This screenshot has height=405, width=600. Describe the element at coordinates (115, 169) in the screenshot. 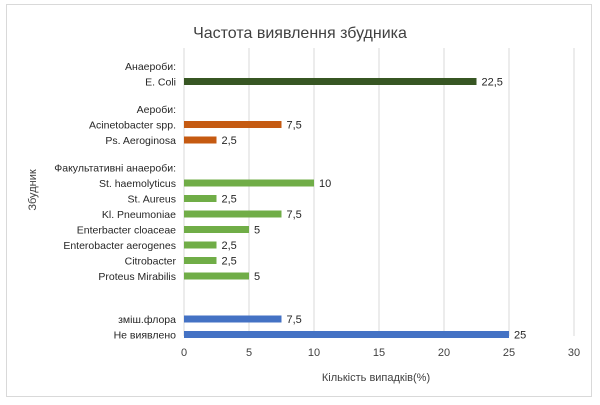

I see `group-header: Факультативні анаероби:` at that location.